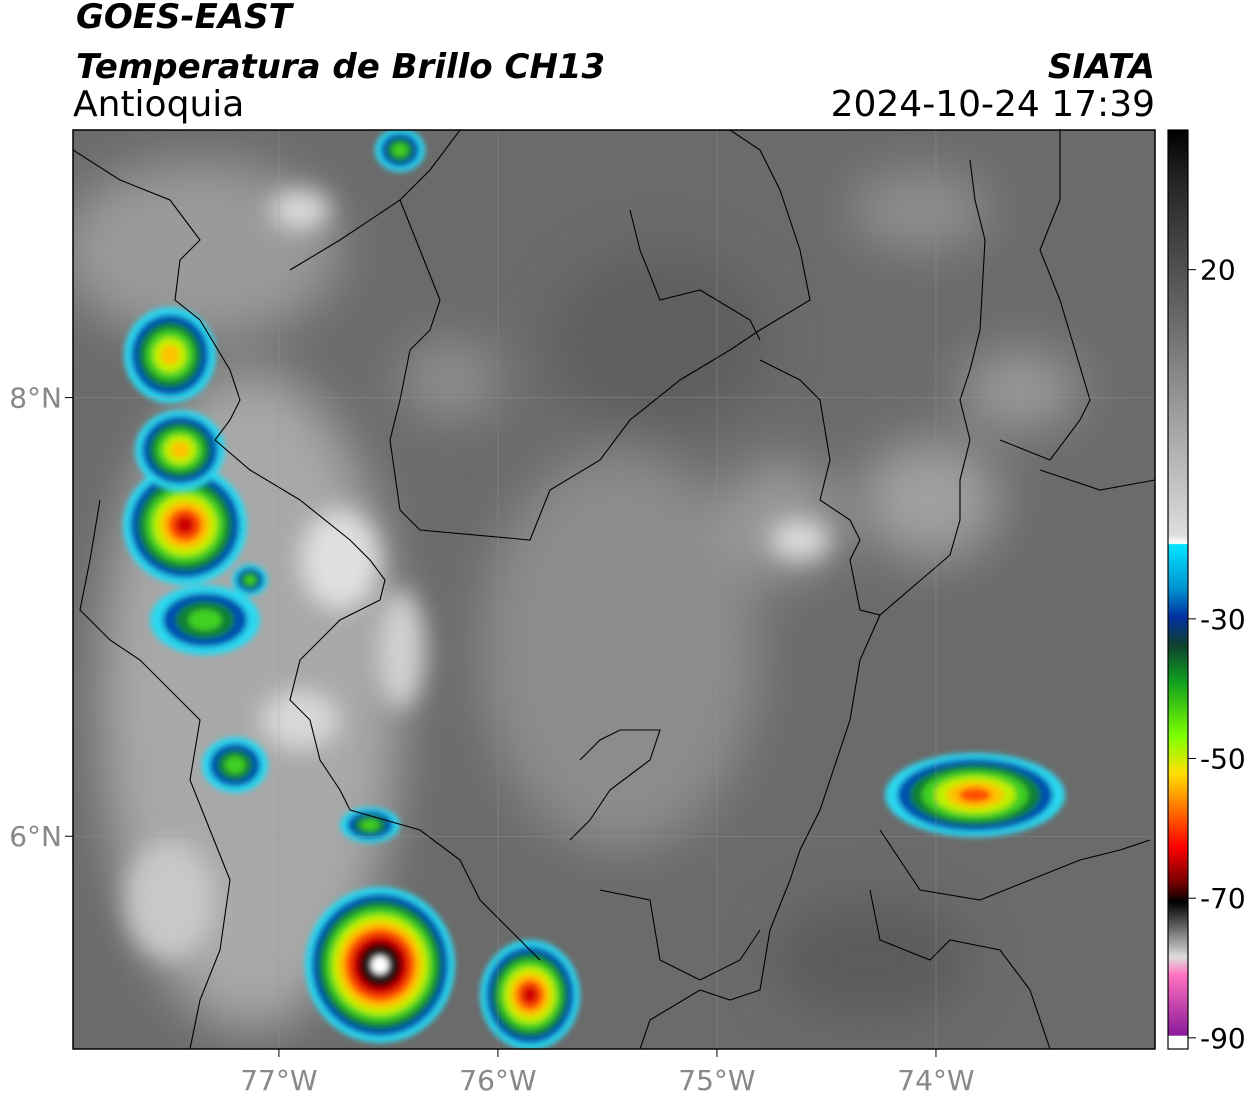  Describe the element at coordinates (185, 18) in the screenshot. I see `satellite-title: GOES-EAST` at that location.